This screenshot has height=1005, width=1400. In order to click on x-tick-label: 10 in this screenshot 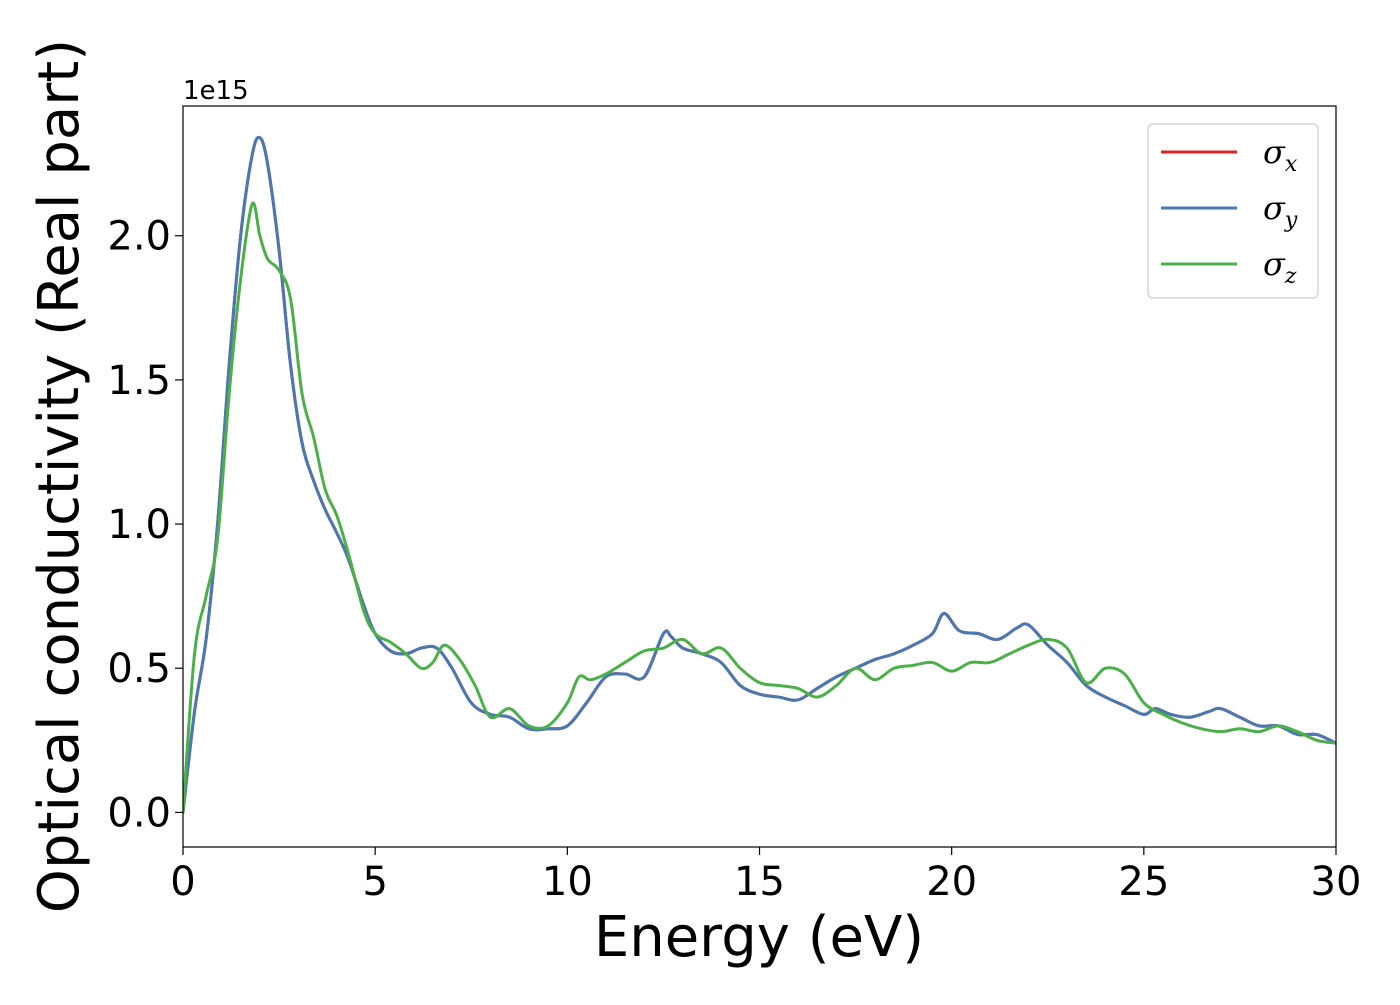, I will do `click(567, 882)`.